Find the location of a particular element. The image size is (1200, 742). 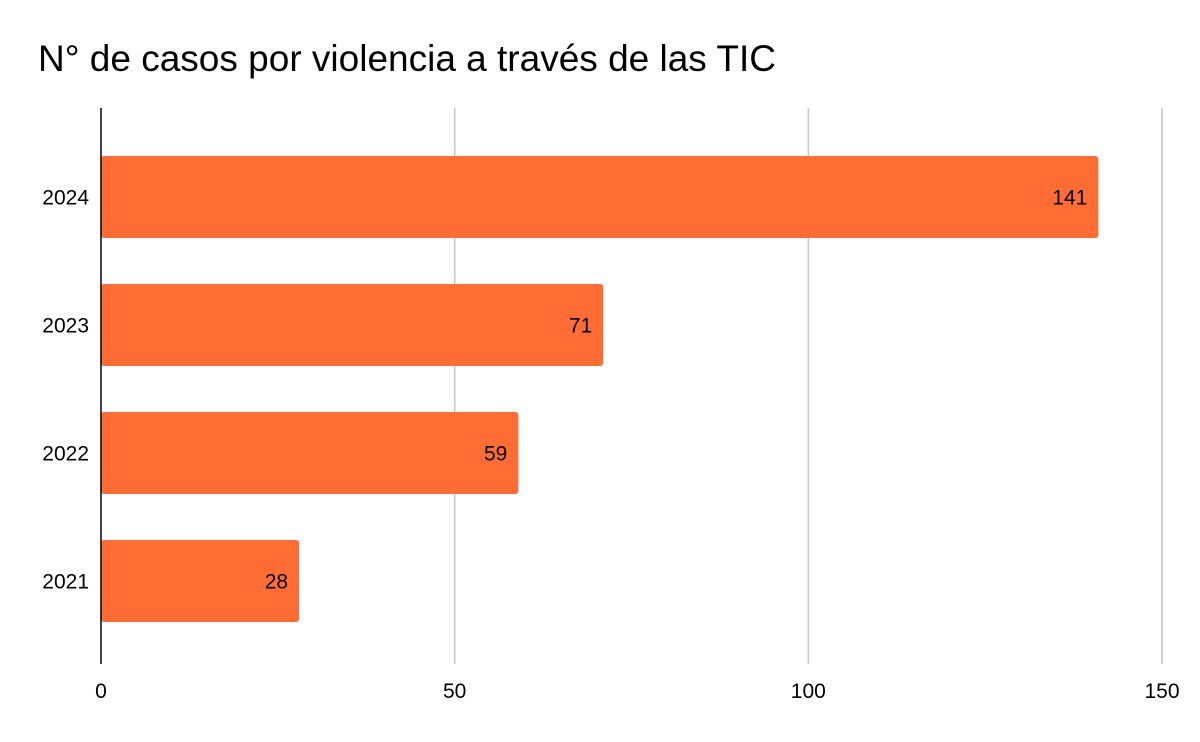

data-label-2024: 141 is located at coordinates (1069, 198).